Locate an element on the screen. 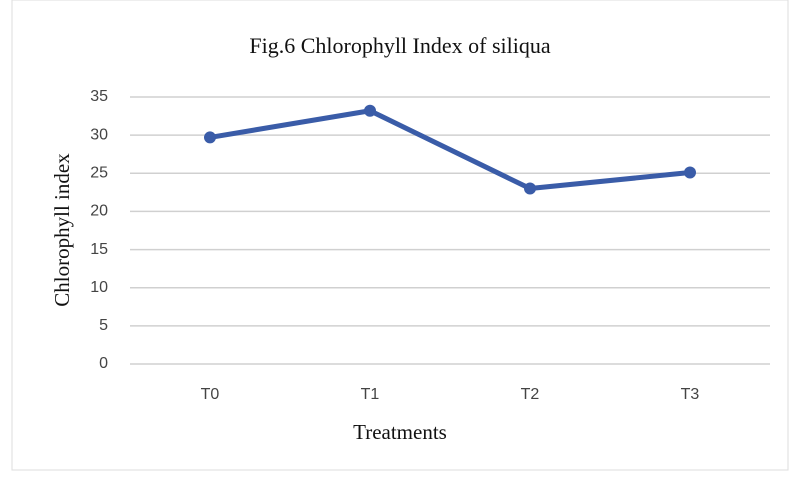 This screenshot has width=789, height=481. x-axis-label: Treatments is located at coordinates (400, 432).